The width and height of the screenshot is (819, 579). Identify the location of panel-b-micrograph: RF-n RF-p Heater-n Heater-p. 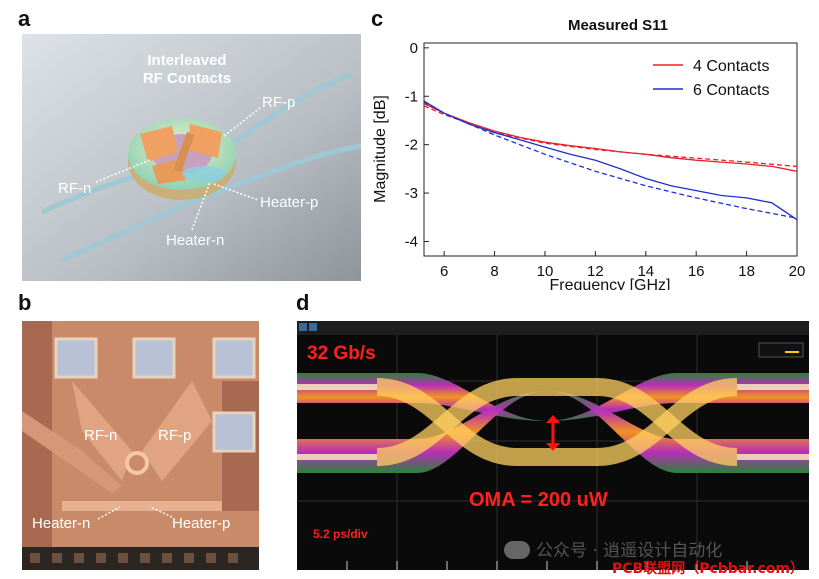
(140, 445).